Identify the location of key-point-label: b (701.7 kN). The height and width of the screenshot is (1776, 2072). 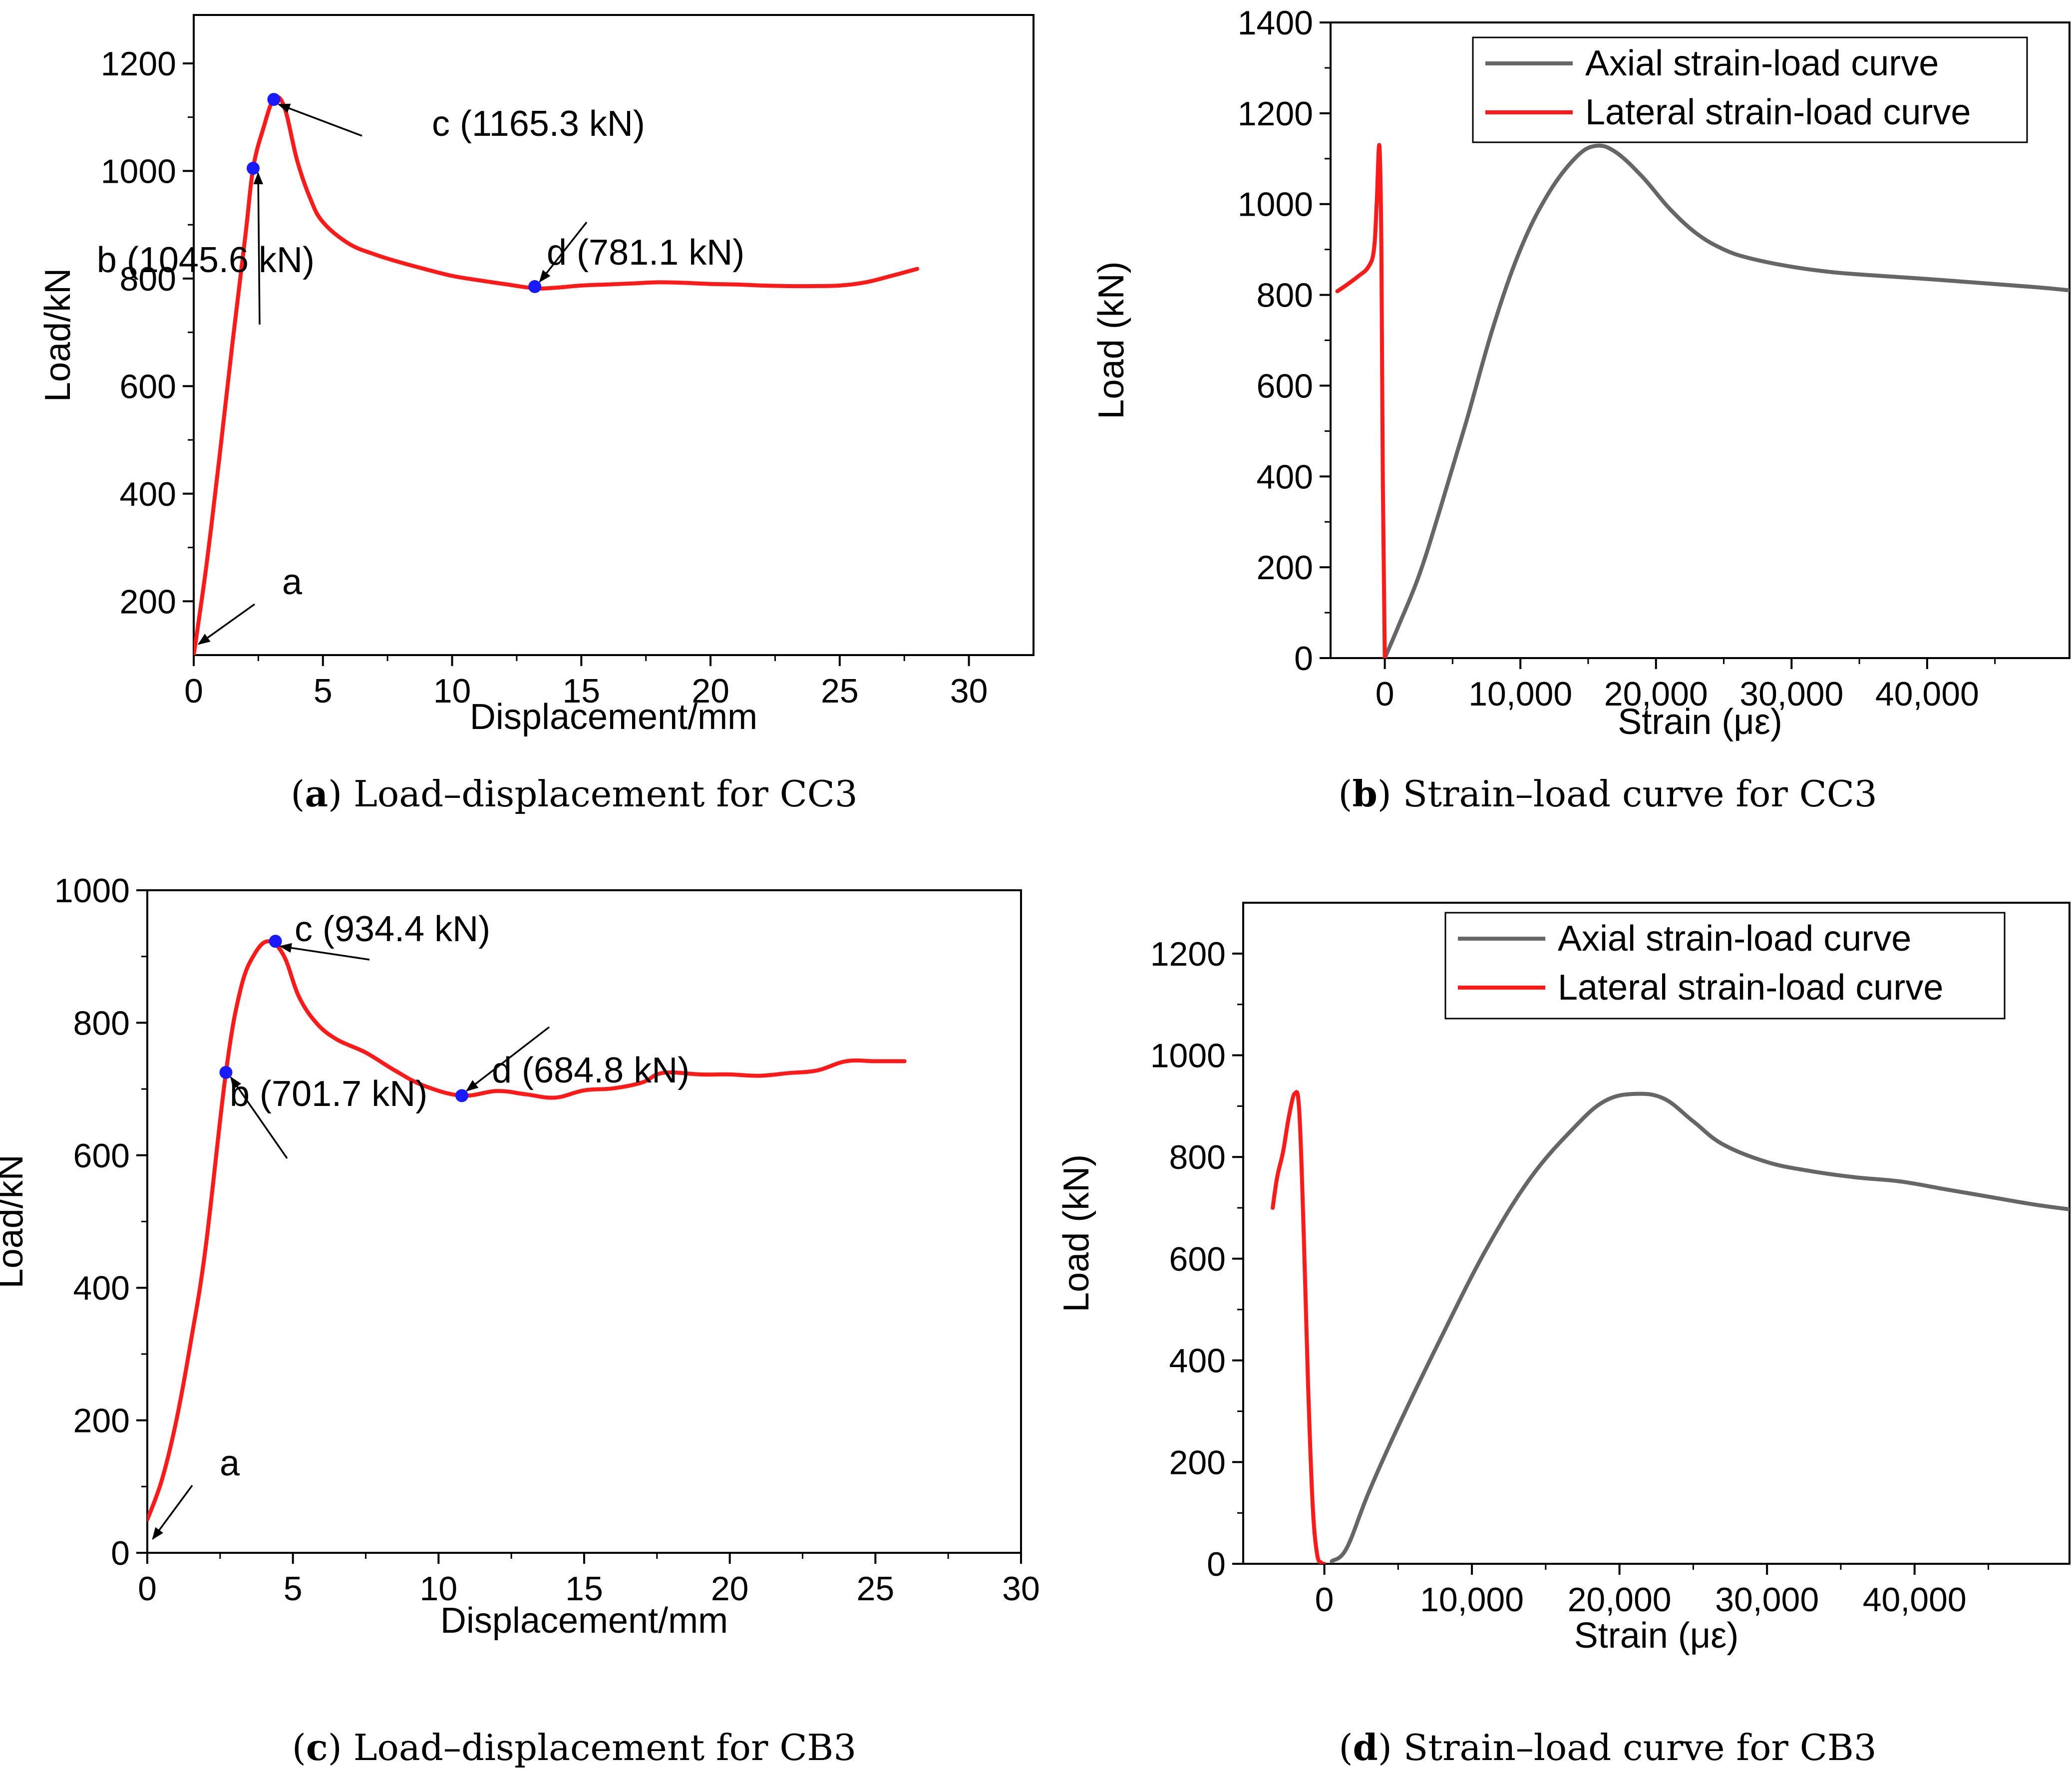
(328, 1094).